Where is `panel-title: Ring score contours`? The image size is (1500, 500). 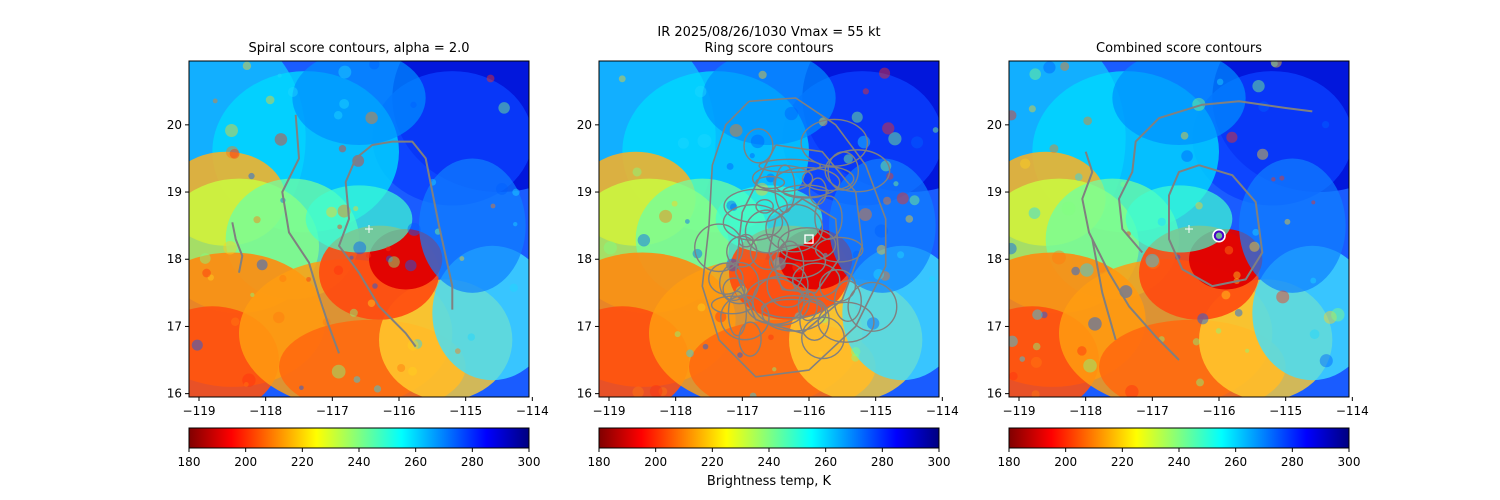 panel-title: Ring score contours is located at coordinates (768, 48).